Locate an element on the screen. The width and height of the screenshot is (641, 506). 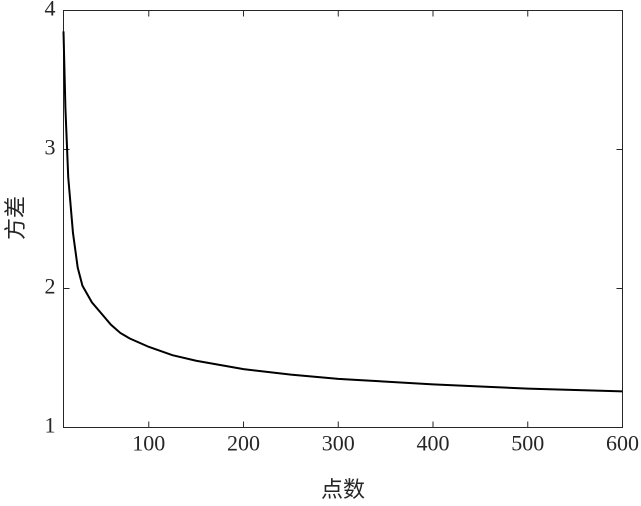
y-axis-label: 方差 is located at coordinates (15, 218).